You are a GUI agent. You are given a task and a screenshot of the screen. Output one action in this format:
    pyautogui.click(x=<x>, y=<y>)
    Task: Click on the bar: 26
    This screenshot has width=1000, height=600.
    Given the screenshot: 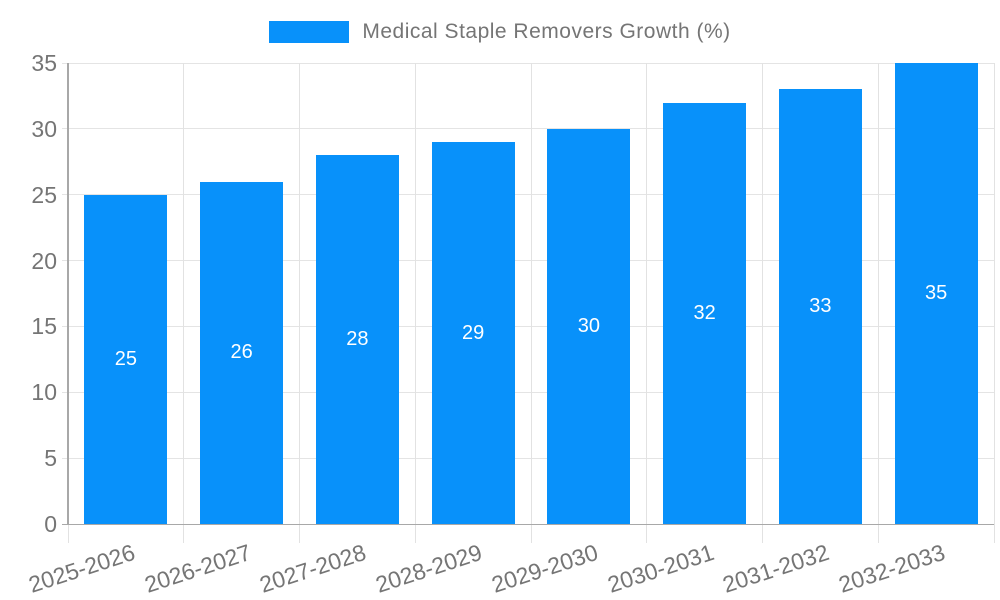 What is the action you would take?
    pyautogui.click(x=242, y=352)
    